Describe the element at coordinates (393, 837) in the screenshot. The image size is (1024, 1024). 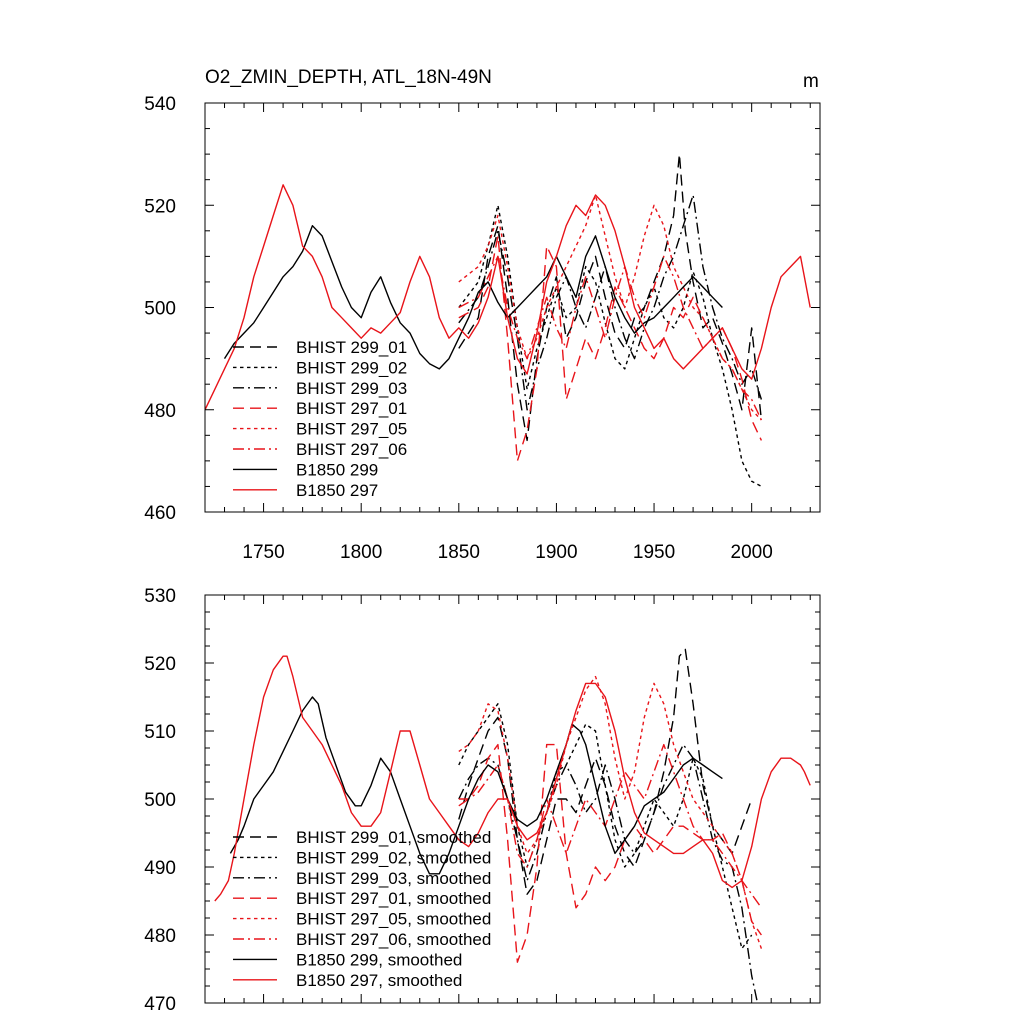
I see `legend-label: BHIST 299_01, smoothed` at that location.